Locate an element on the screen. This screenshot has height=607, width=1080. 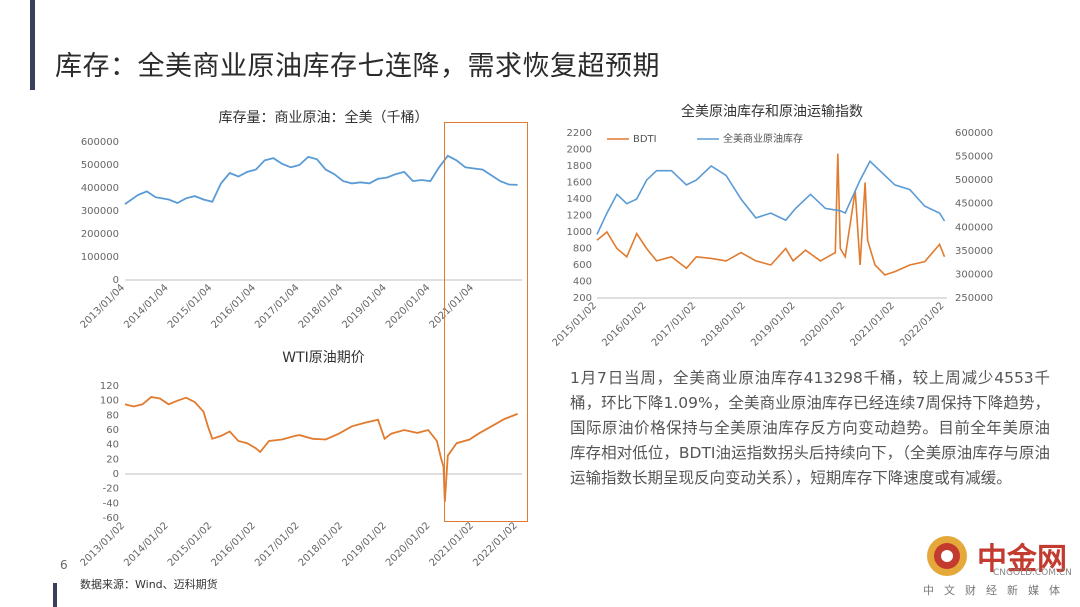
x-tick-label: 2017/01/04 is located at coordinates (277, 306).